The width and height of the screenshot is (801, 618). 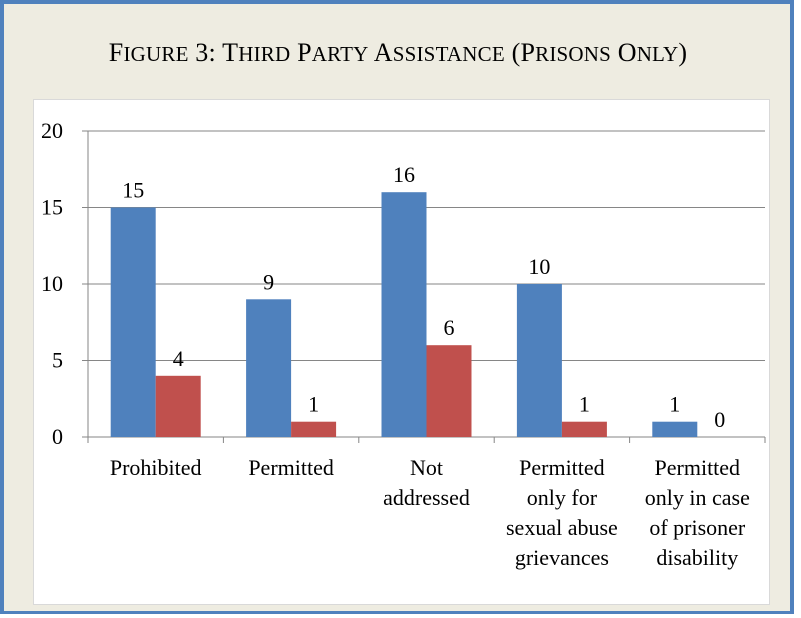 What do you see at coordinates (448, 54) in the screenshot?
I see `title-part: SSISTANCE` at bounding box center [448, 54].